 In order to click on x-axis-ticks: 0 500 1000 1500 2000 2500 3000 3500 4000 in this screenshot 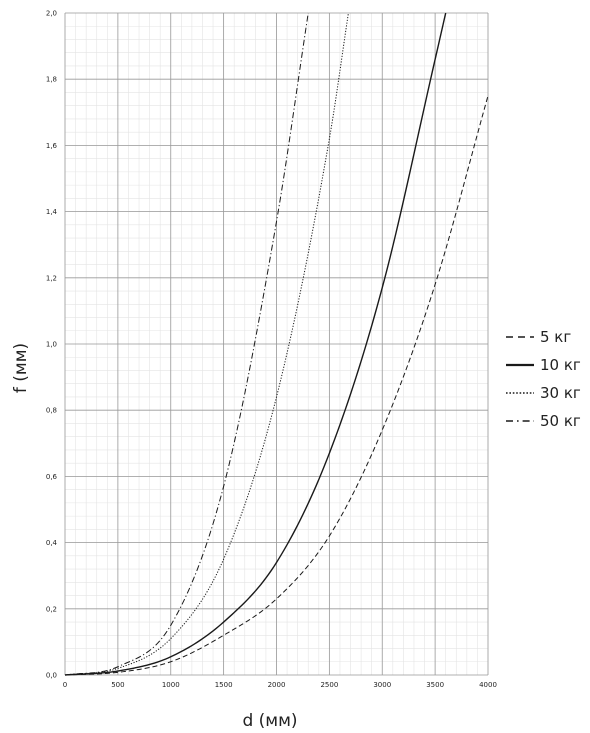, I will do `click(280, 685)`.